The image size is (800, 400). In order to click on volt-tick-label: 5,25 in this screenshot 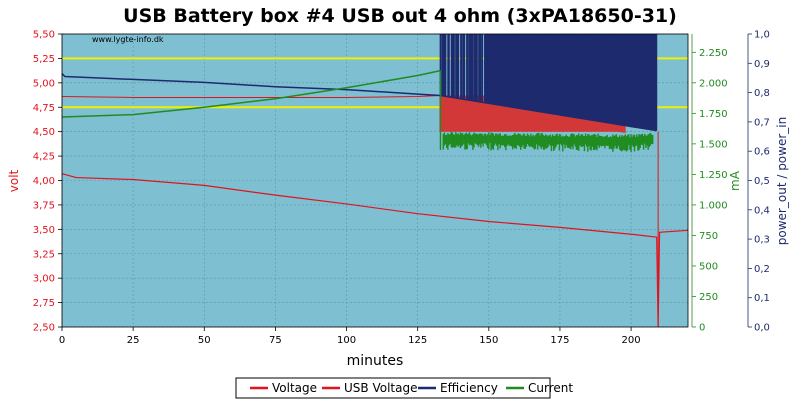, I will do `click(44, 59)`.